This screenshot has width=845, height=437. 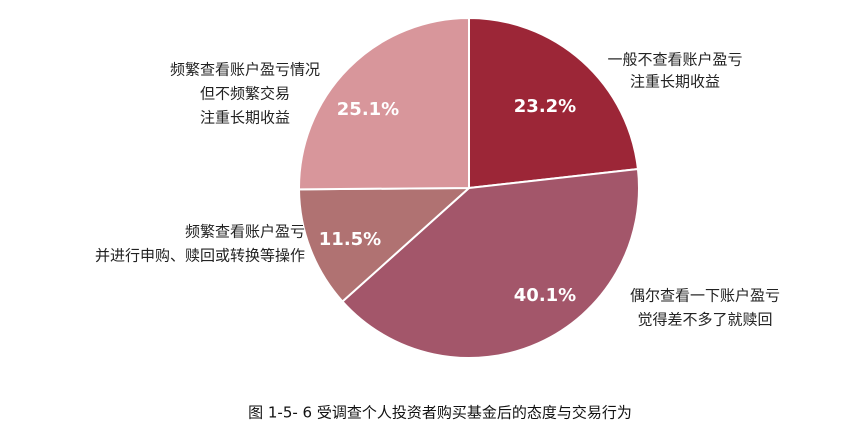 What do you see at coordinates (545, 295) in the screenshot?
I see `value-label: 40.1%` at bounding box center [545, 295].